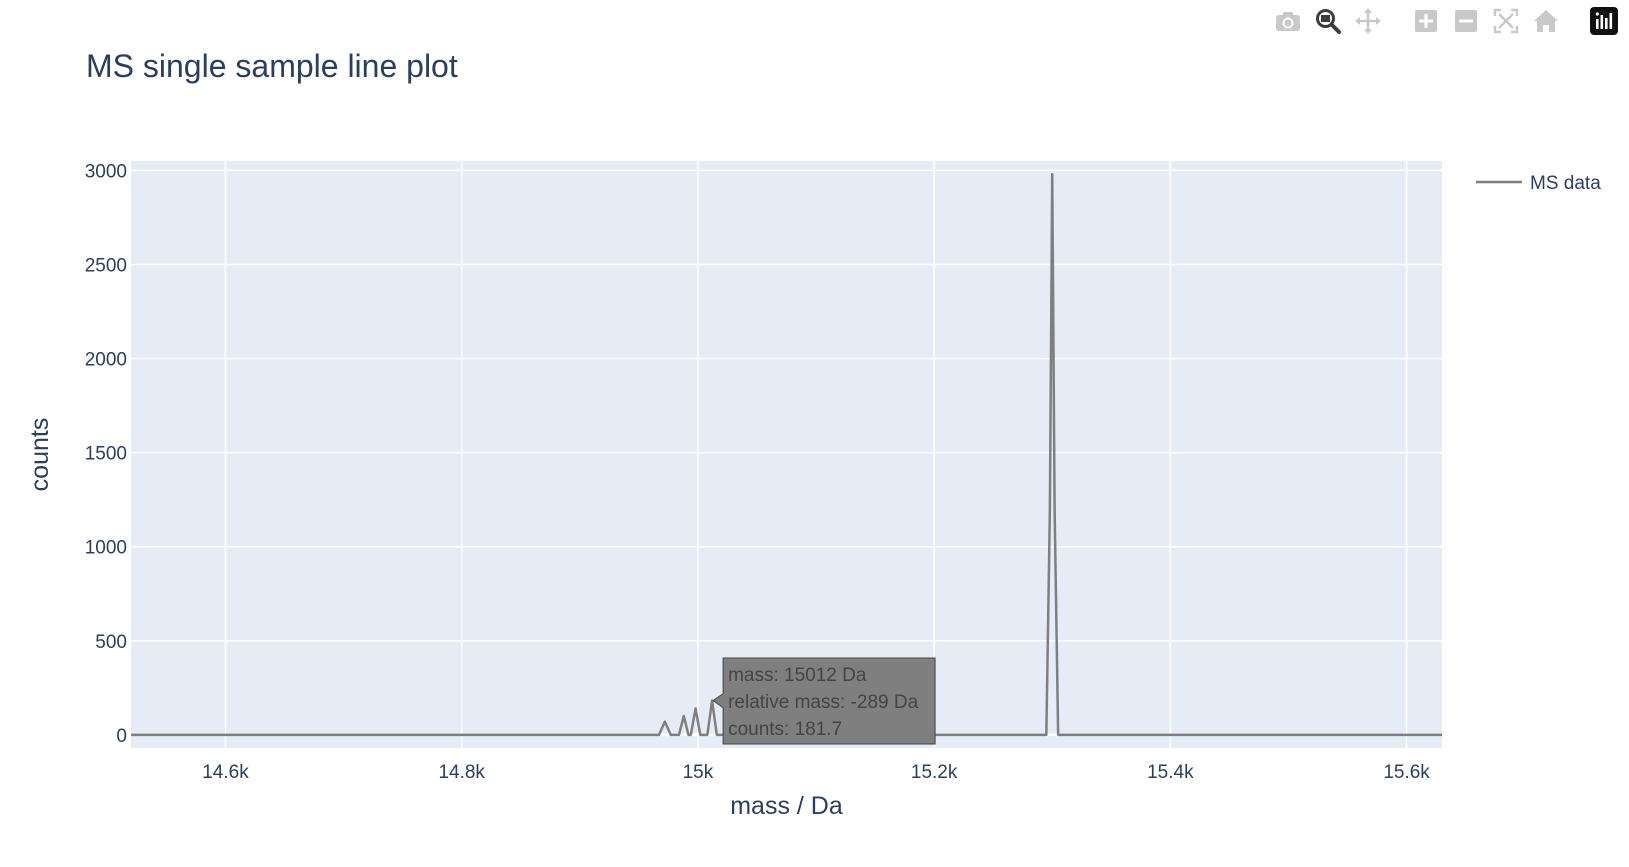 Image resolution: width=1629 pixels, height=867 pixels. What do you see at coordinates (106, 171) in the screenshot?
I see `y-tick-label: 3000` at bounding box center [106, 171].